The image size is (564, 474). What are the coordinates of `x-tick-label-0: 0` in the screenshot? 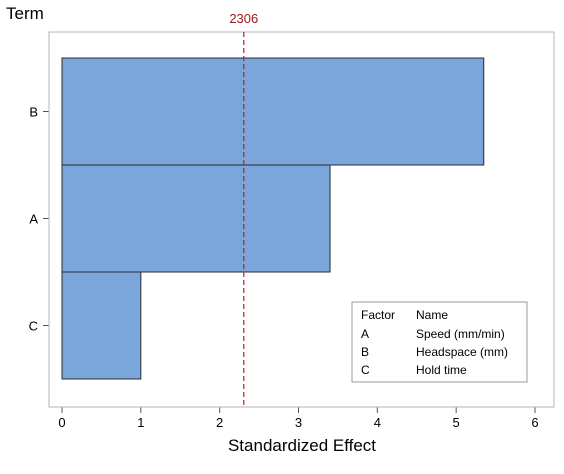 It's located at (61, 422).